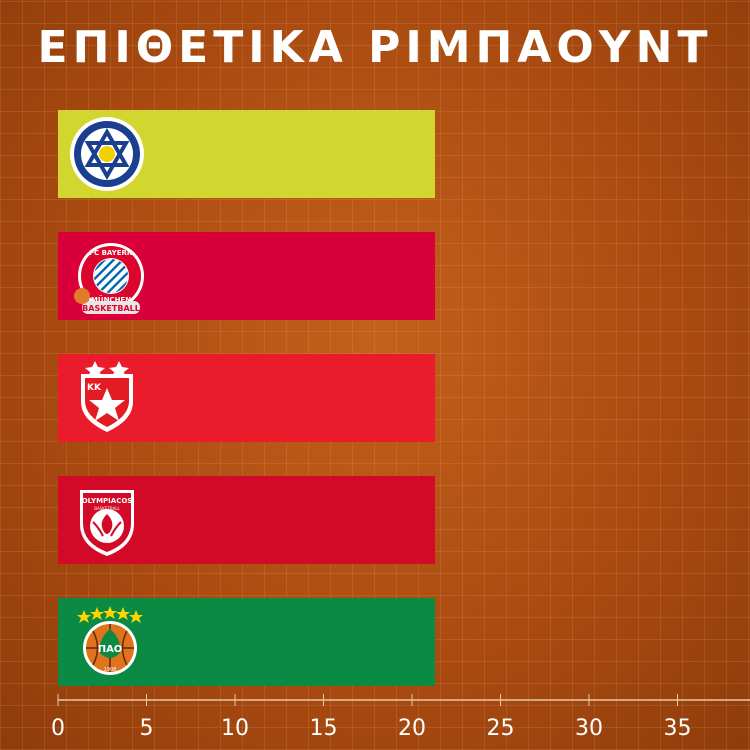 This screenshot has height=750, width=750. I want to click on maccabi-logo, so click(107, 154).